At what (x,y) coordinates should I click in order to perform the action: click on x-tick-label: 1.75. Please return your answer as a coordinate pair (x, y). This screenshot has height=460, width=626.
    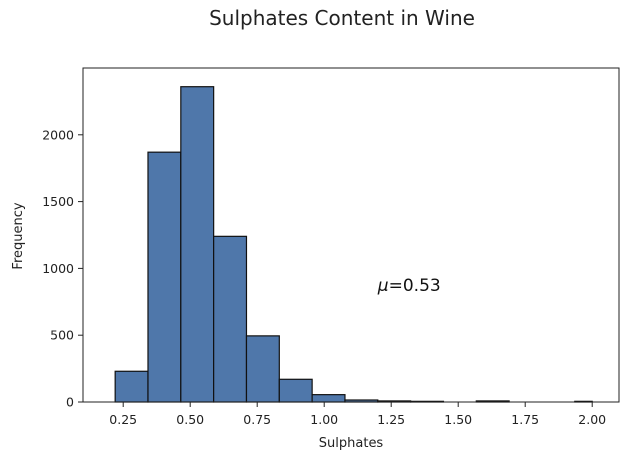
    Looking at the image, I should click on (525, 419).